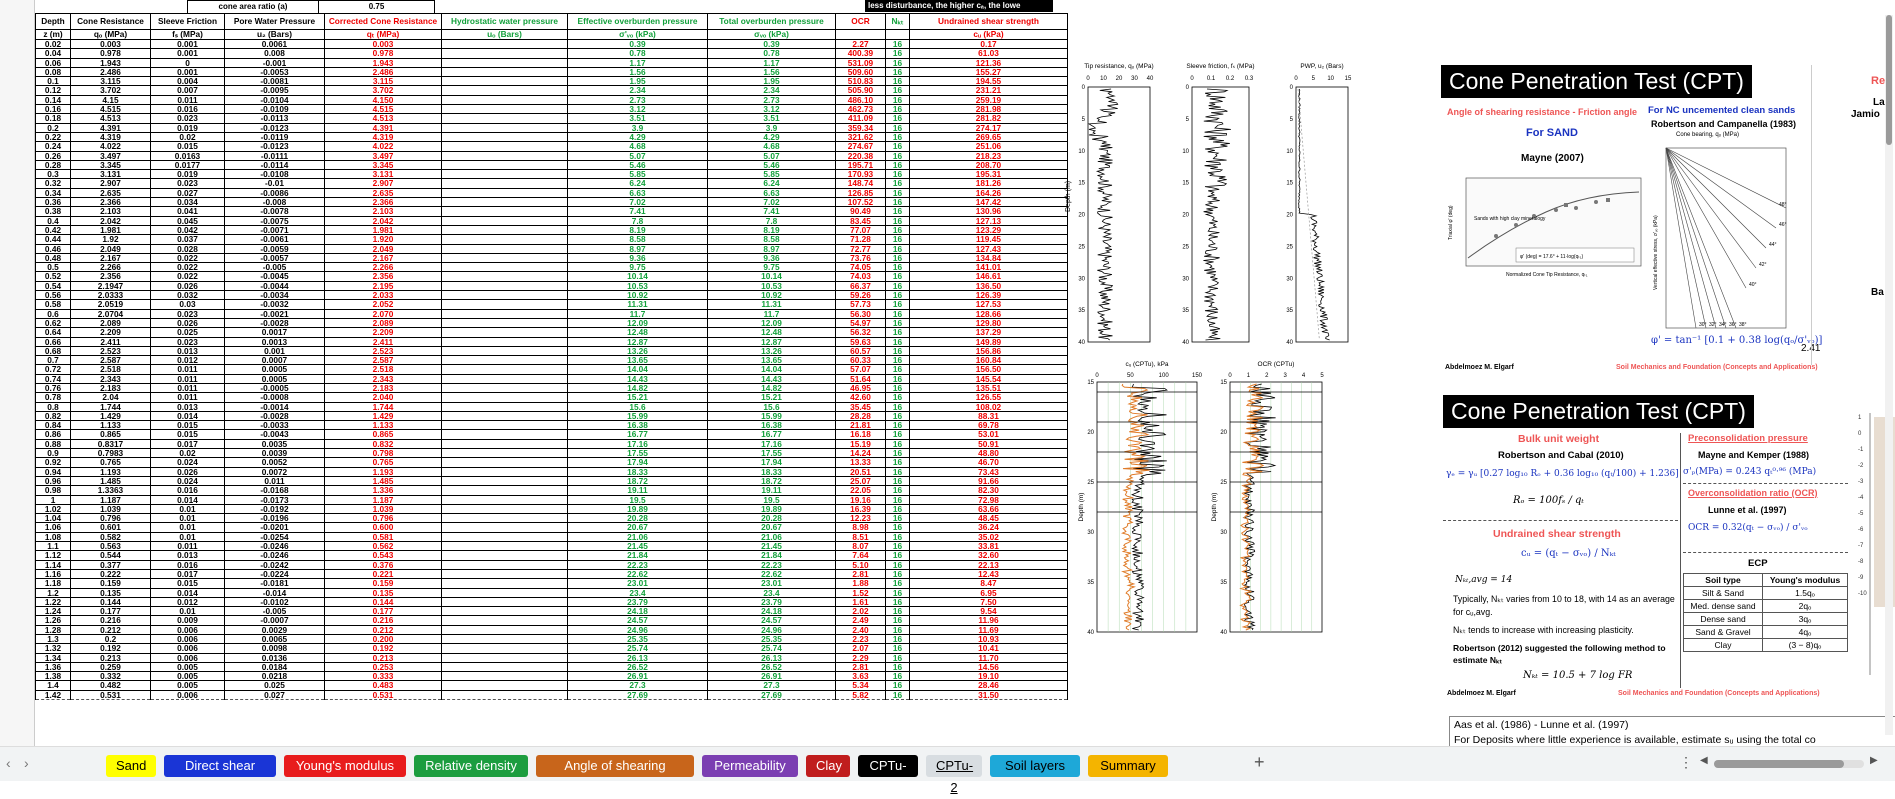 The image size is (1895, 799). I want to click on table-cell: 1.4, so click(53, 685).